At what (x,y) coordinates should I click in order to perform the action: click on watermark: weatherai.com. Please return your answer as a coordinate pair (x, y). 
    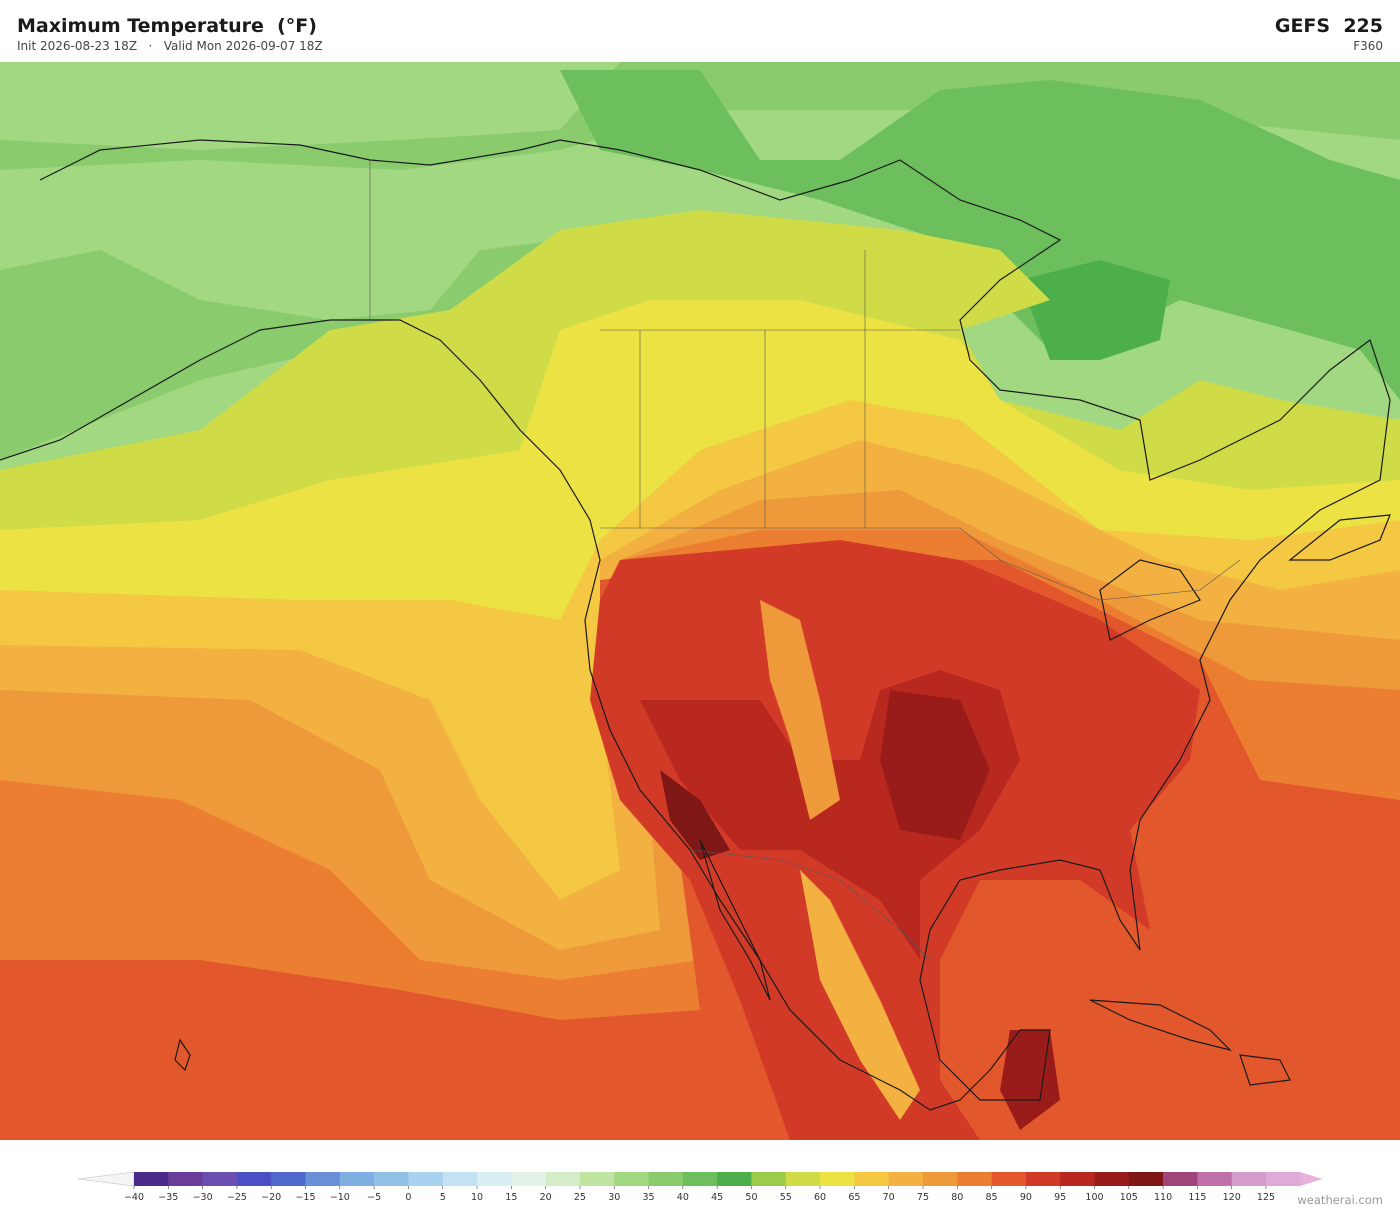
    Looking at the image, I should click on (1340, 1200).